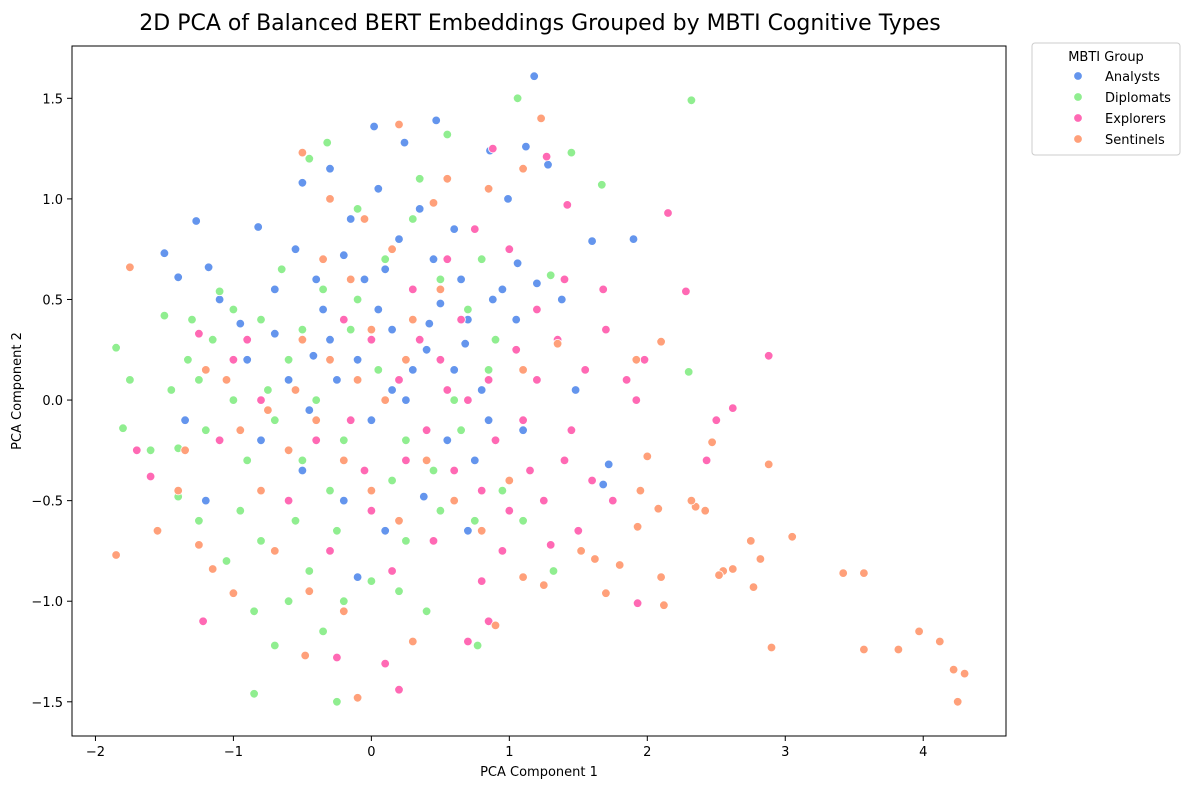 Image resolution: width=1190 pixels, height=790 pixels. I want to click on x-tick-label: −2, so click(95, 752).